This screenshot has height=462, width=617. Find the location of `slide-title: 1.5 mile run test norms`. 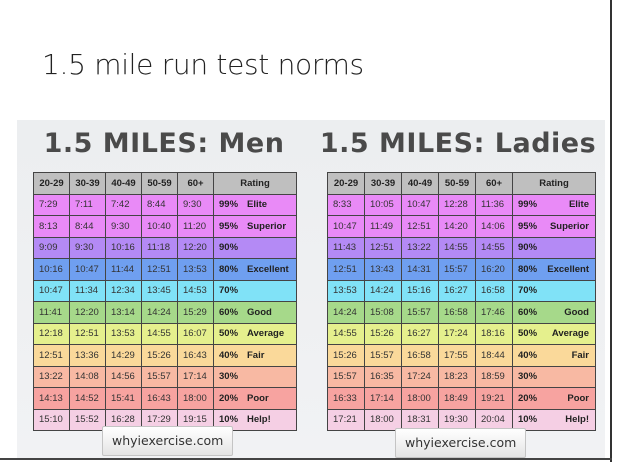

slide-title: 1.5 mile run test norms is located at coordinates (203, 64).